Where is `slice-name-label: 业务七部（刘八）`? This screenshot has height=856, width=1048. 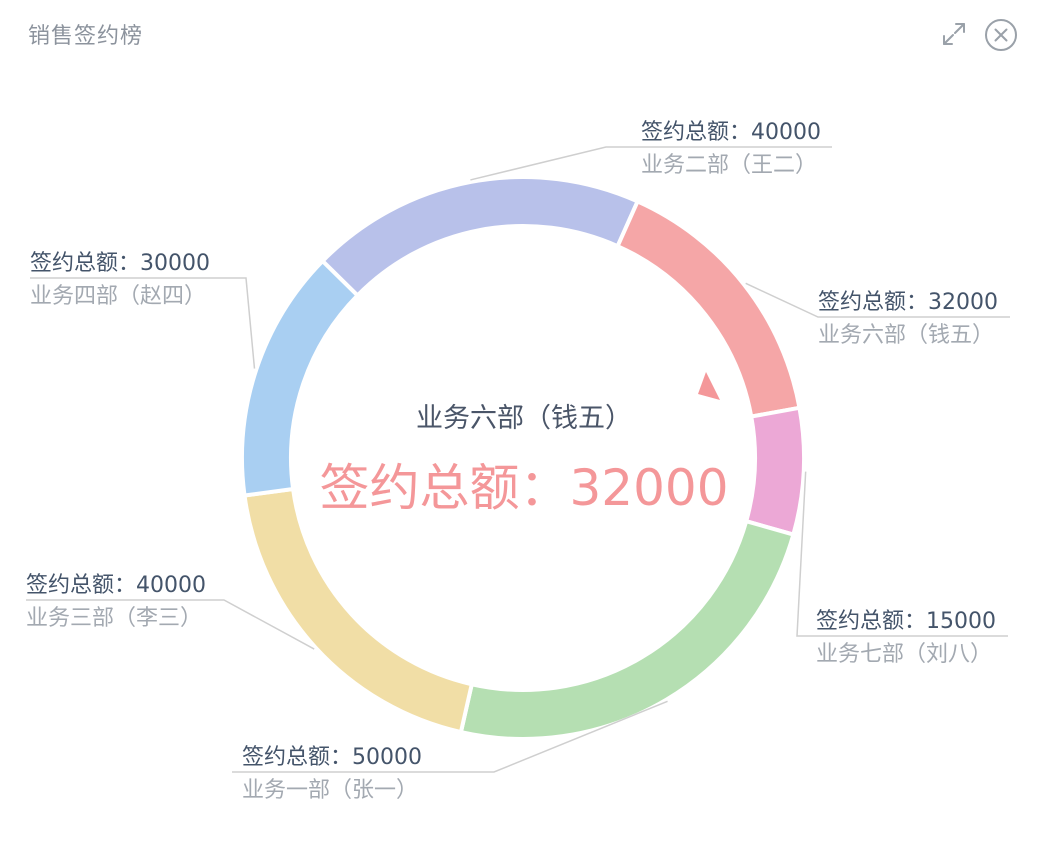
slice-name-label: 业务七部（刘八） is located at coordinates (904, 654).